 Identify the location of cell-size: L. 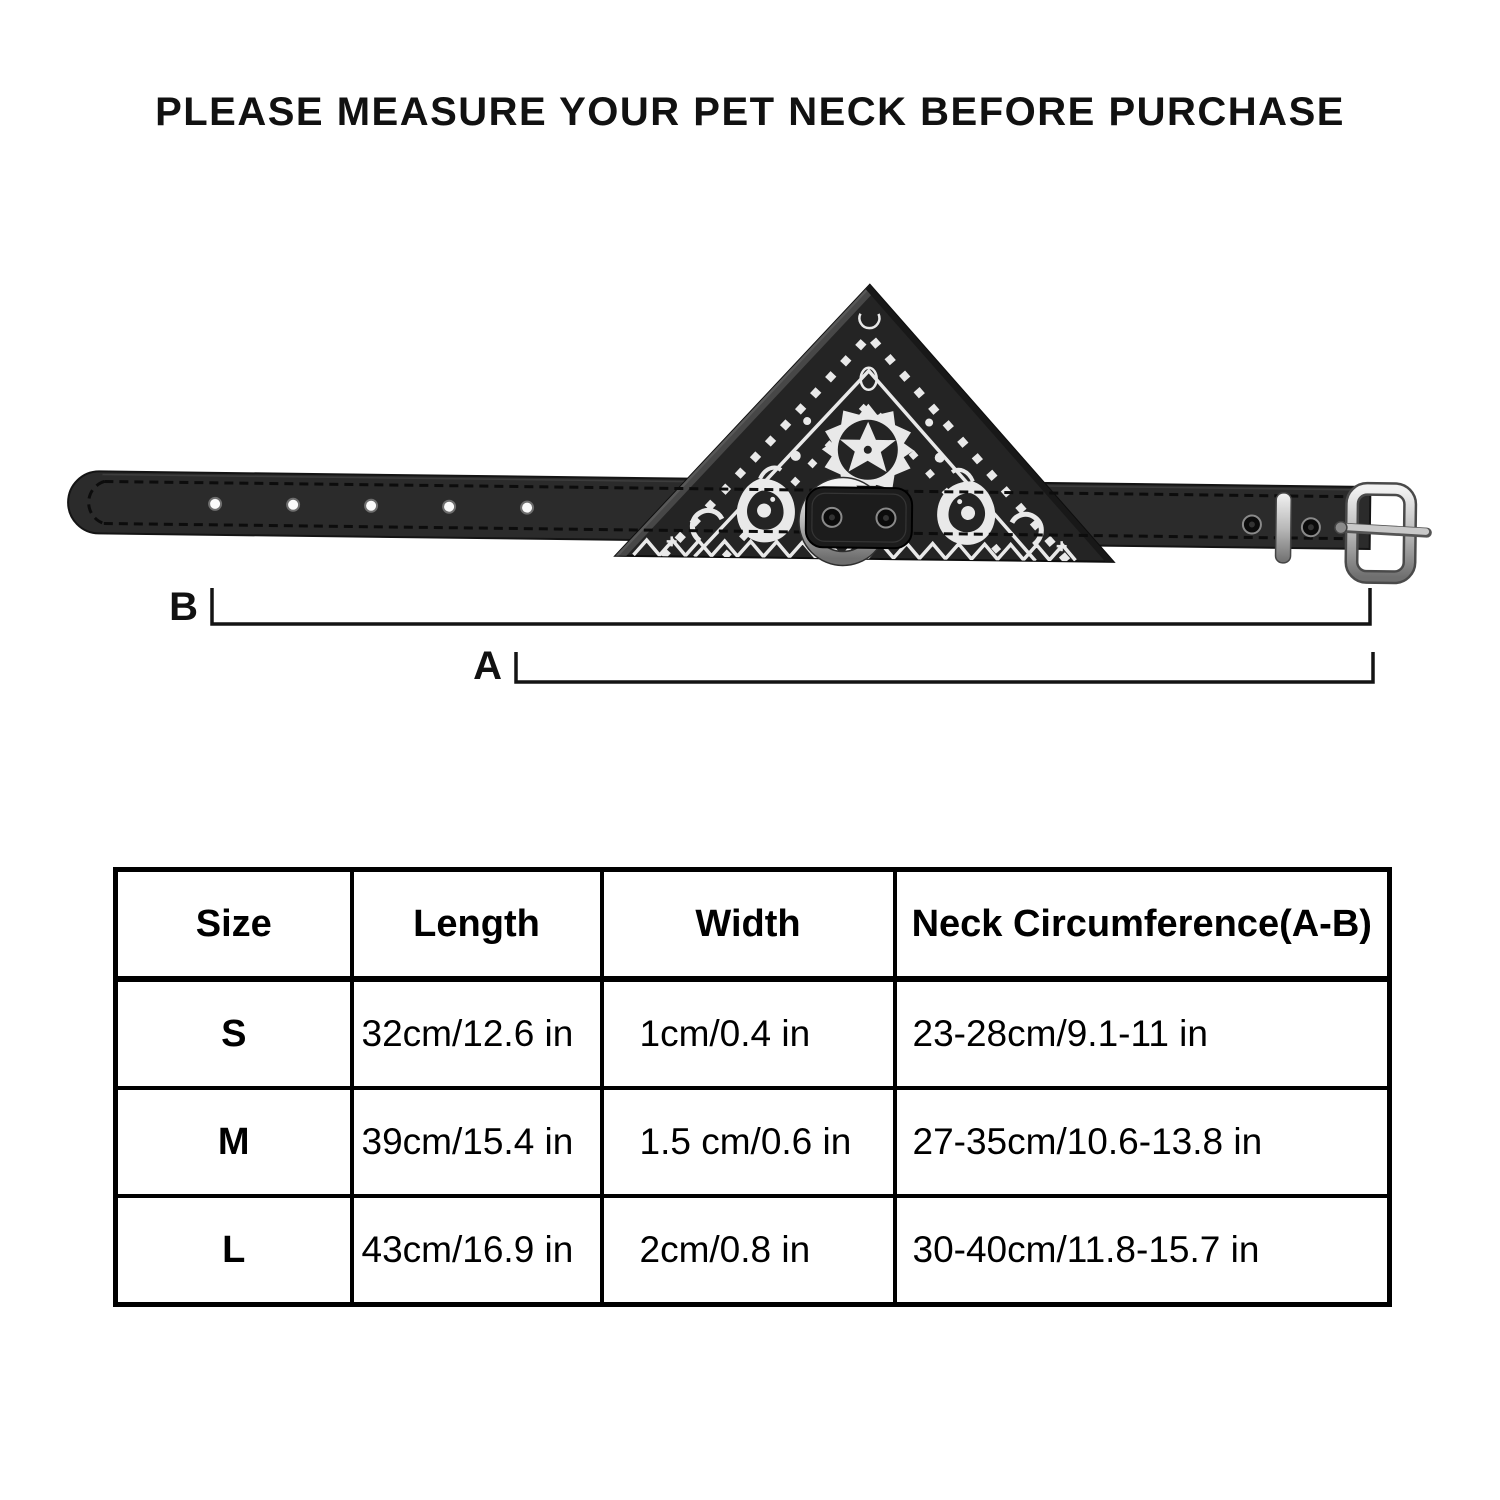
(233, 1250).